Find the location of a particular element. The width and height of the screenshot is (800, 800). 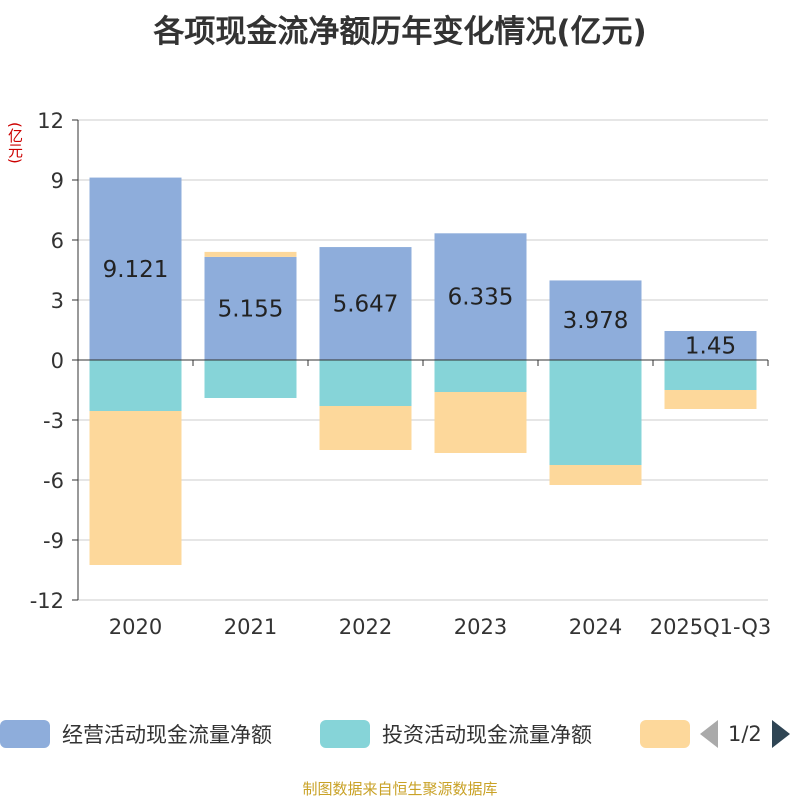

legend-pager: 1/2 is located at coordinates (745, 734).